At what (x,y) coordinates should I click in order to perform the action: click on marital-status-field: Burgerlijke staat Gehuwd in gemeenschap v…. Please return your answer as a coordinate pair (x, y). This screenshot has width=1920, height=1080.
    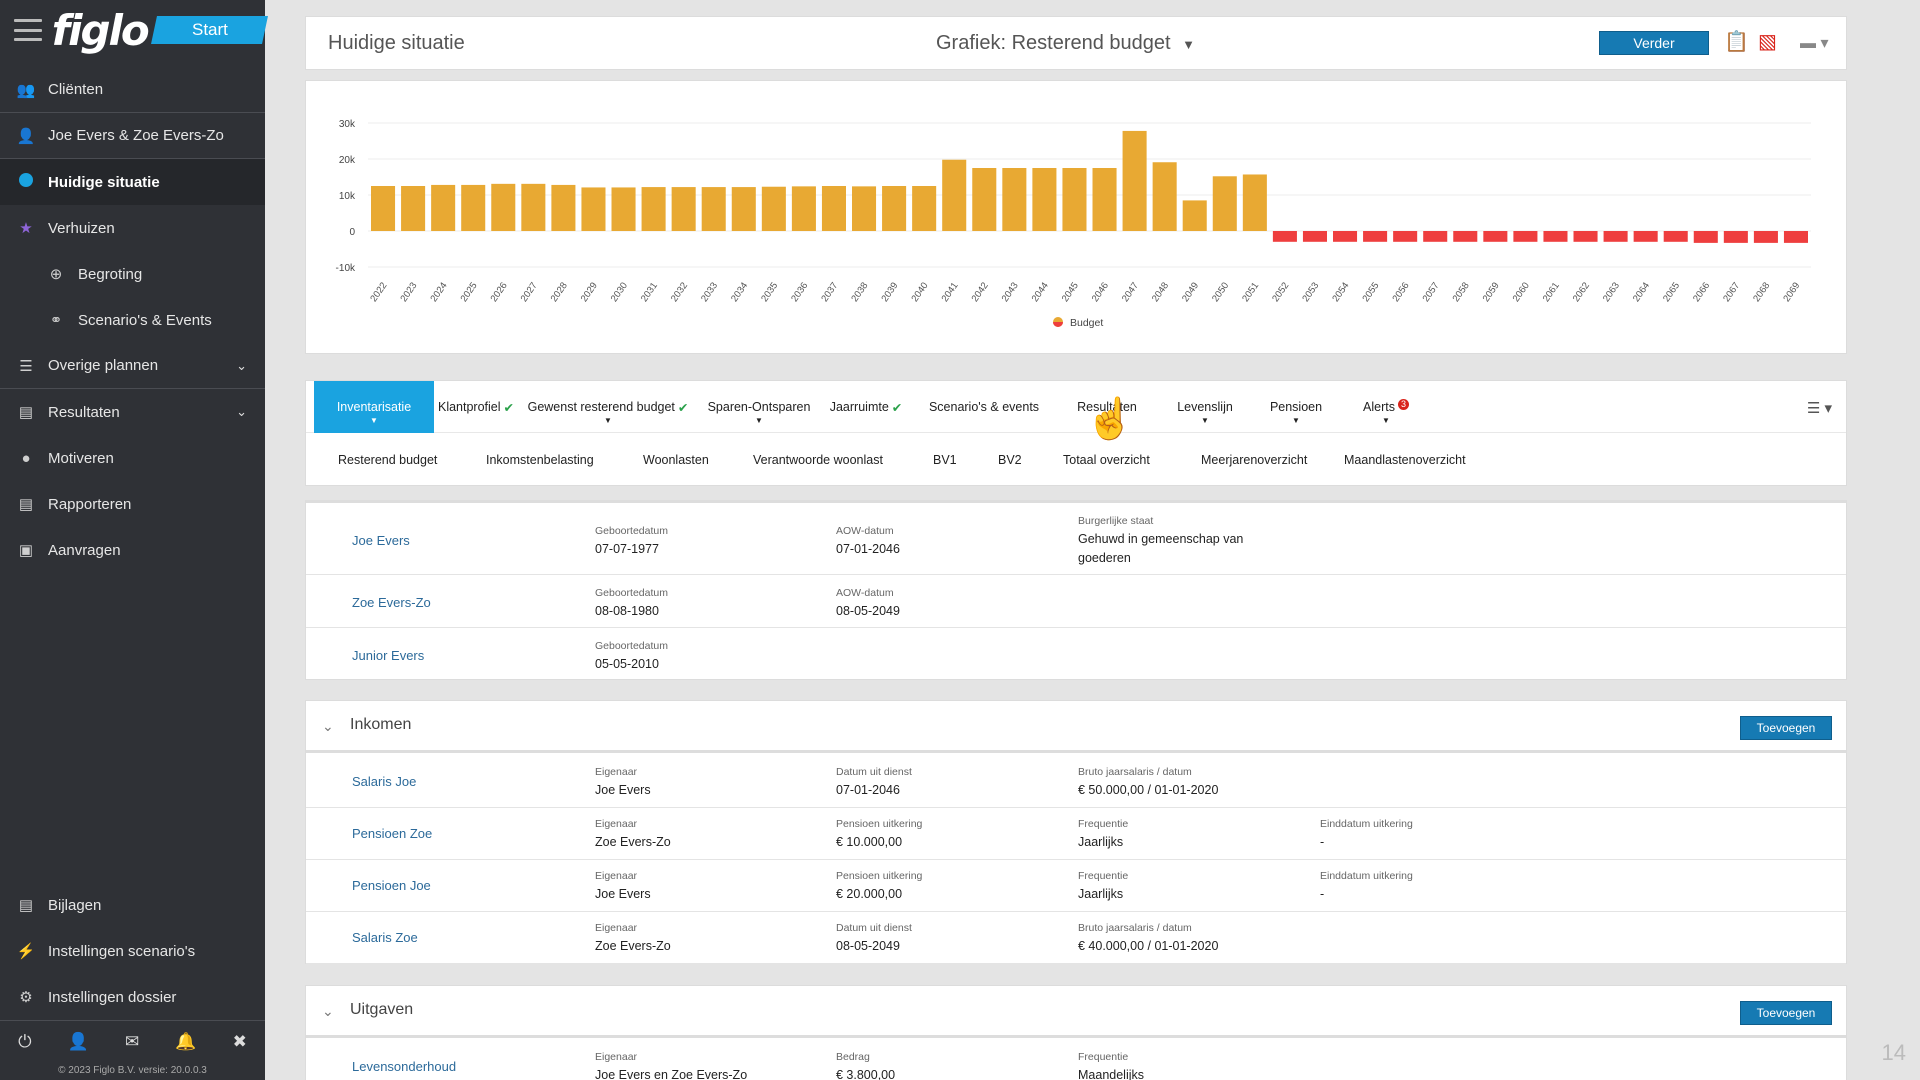
    Looking at the image, I should click on (1161, 540).